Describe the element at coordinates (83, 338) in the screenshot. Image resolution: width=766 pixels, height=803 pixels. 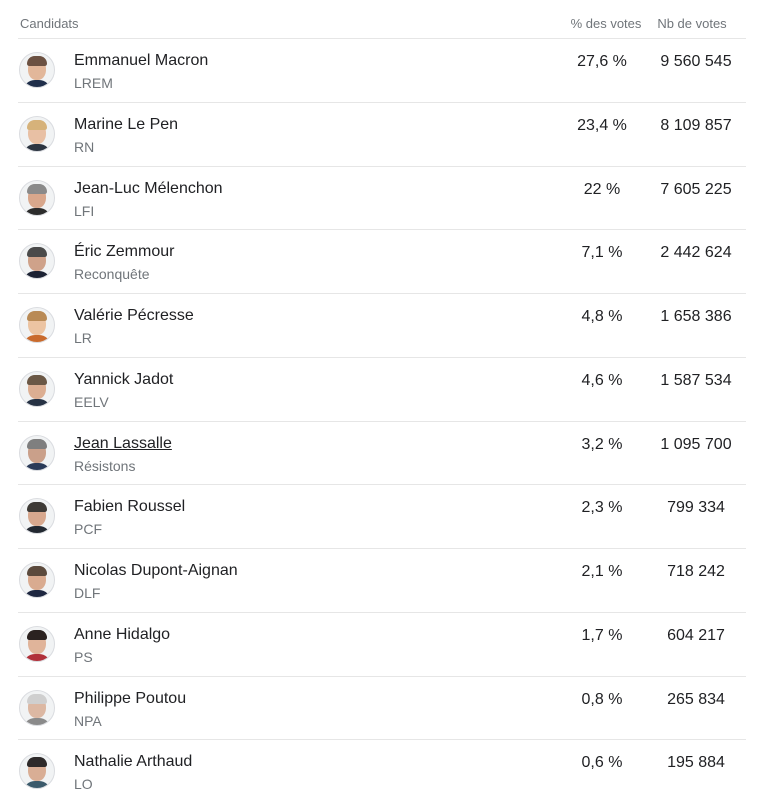
I see `candidate-party: LR` at that location.